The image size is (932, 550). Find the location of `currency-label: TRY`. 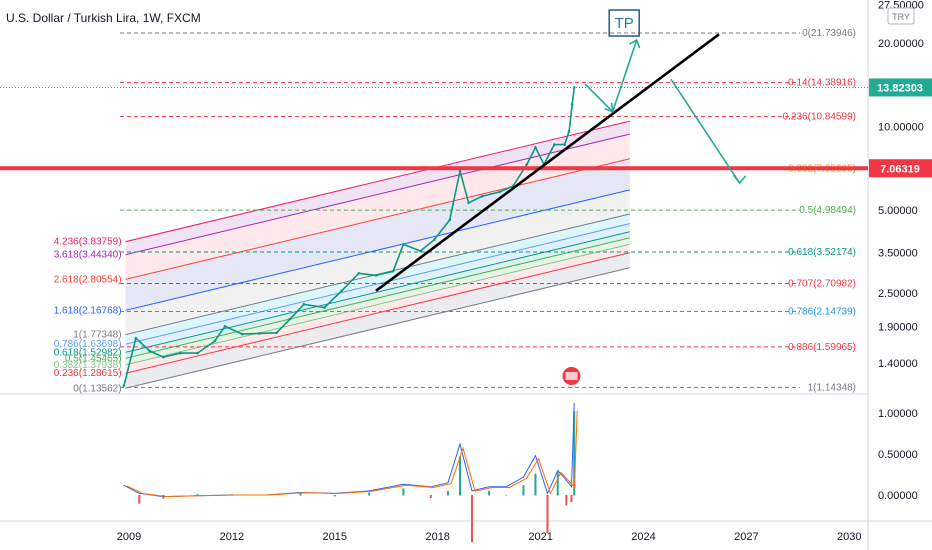

currency-label: TRY is located at coordinates (901, 17).